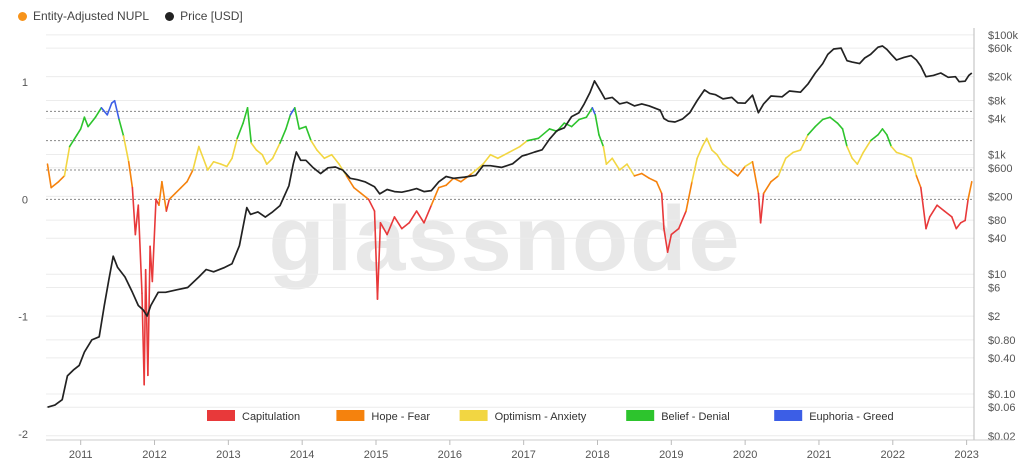 The width and height of the screenshot is (1024, 468). Describe the element at coordinates (671, 455) in the screenshot. I see `x-tick-label: 2019` at that location.